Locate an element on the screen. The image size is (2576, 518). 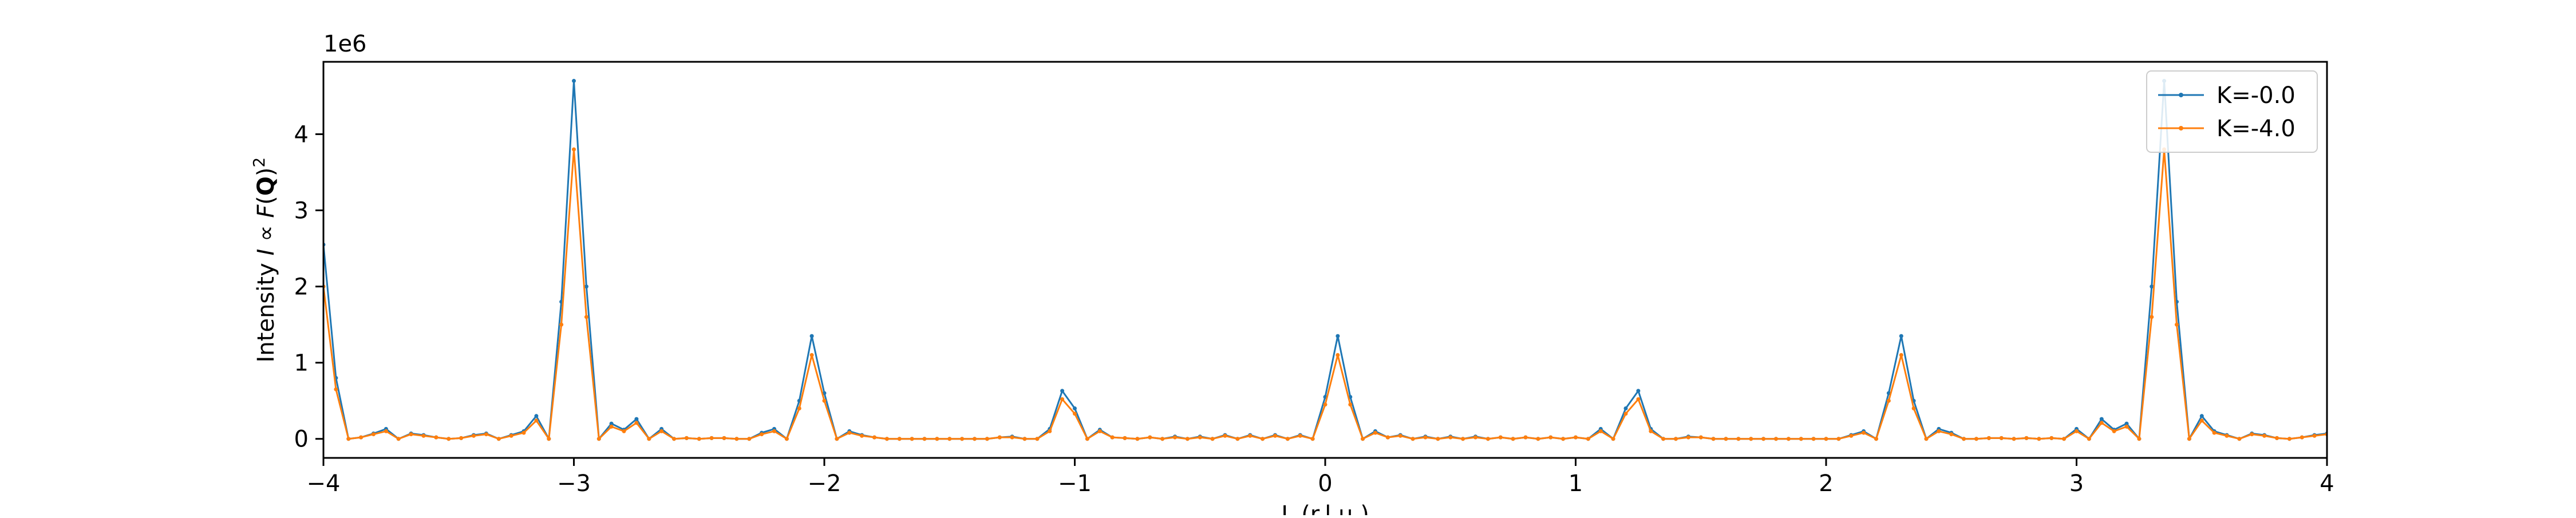
legend-box is located at coordinates (2232, 111).